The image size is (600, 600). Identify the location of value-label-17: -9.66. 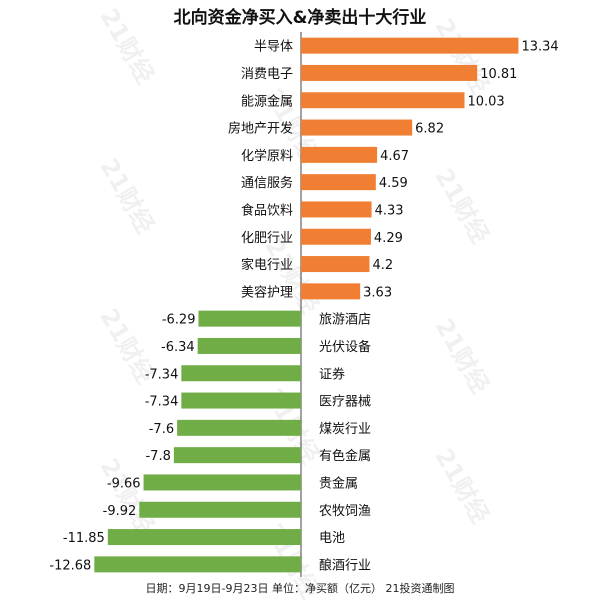
(124, 483).